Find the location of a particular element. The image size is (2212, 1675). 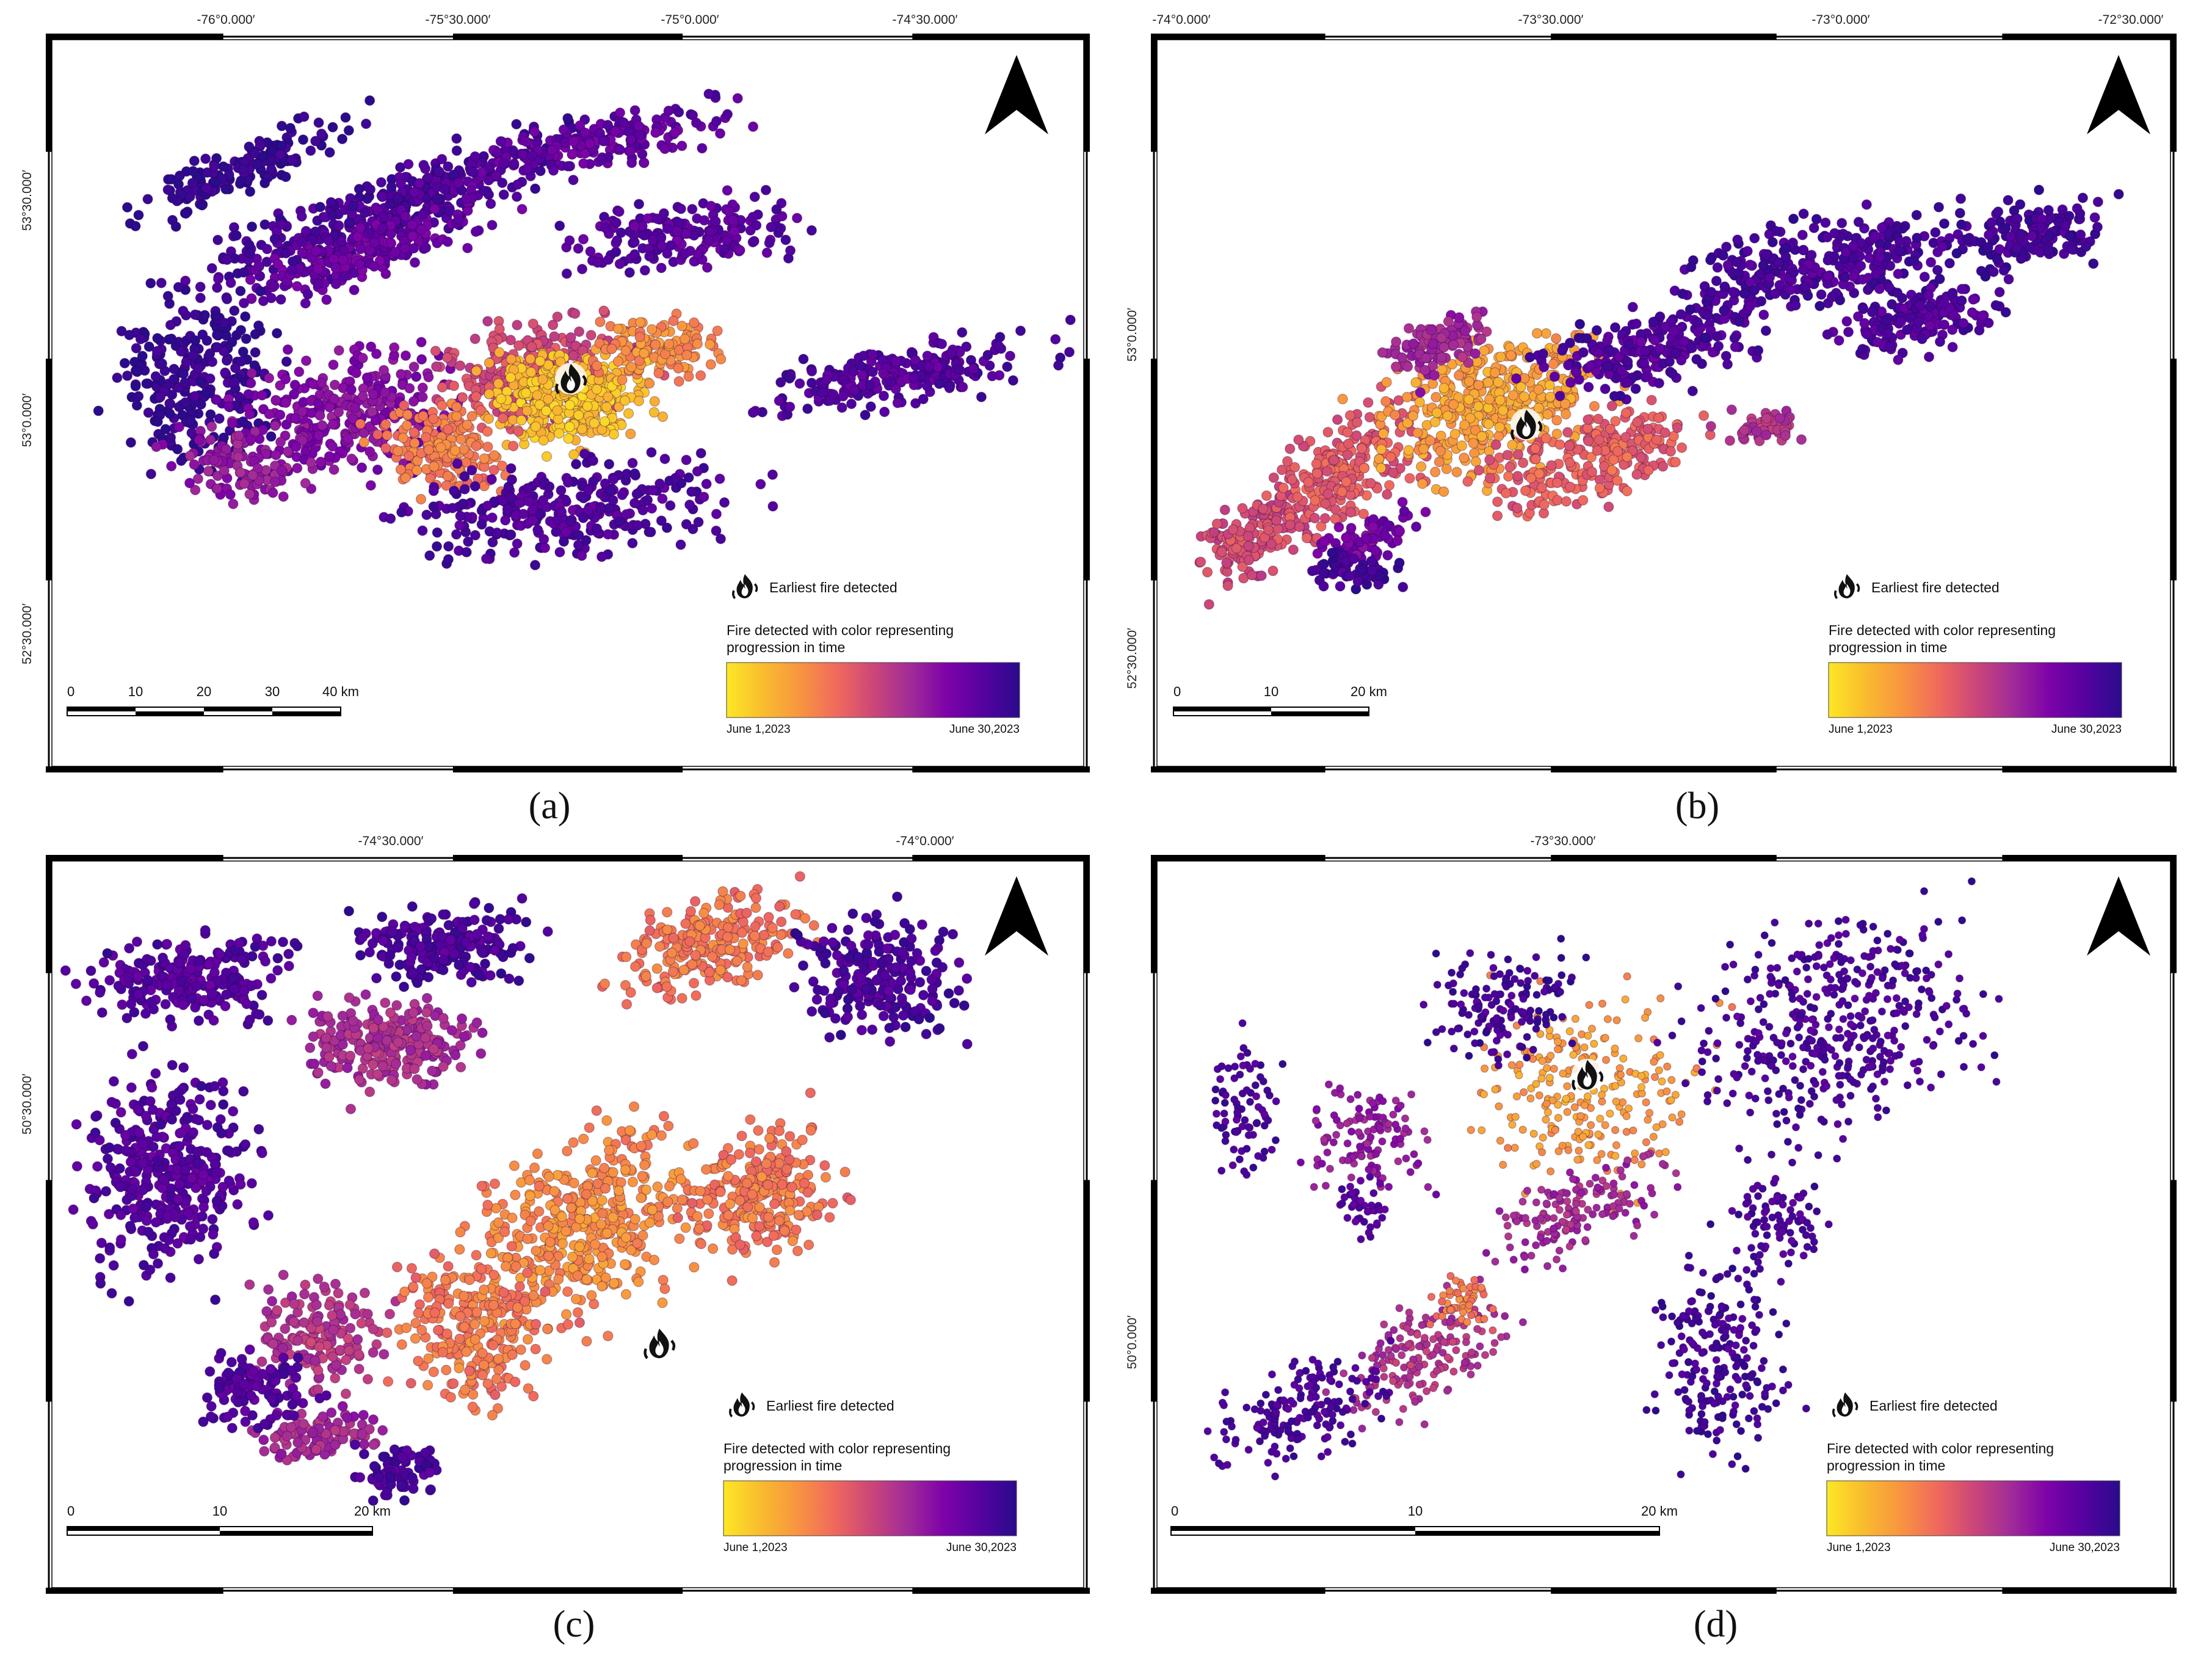

latitude-tick-label: 52°30.000′ is located at coordinates (27, 633).